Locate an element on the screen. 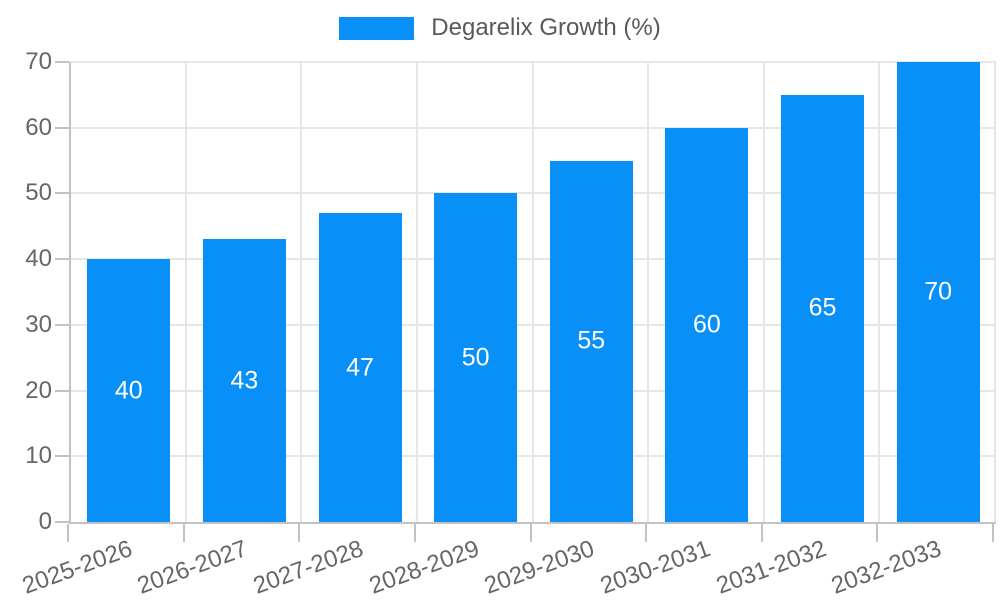 The width and height of the screenshot is (1000, 600). bar-value-label: 43 is located at coordinates (244, 380).